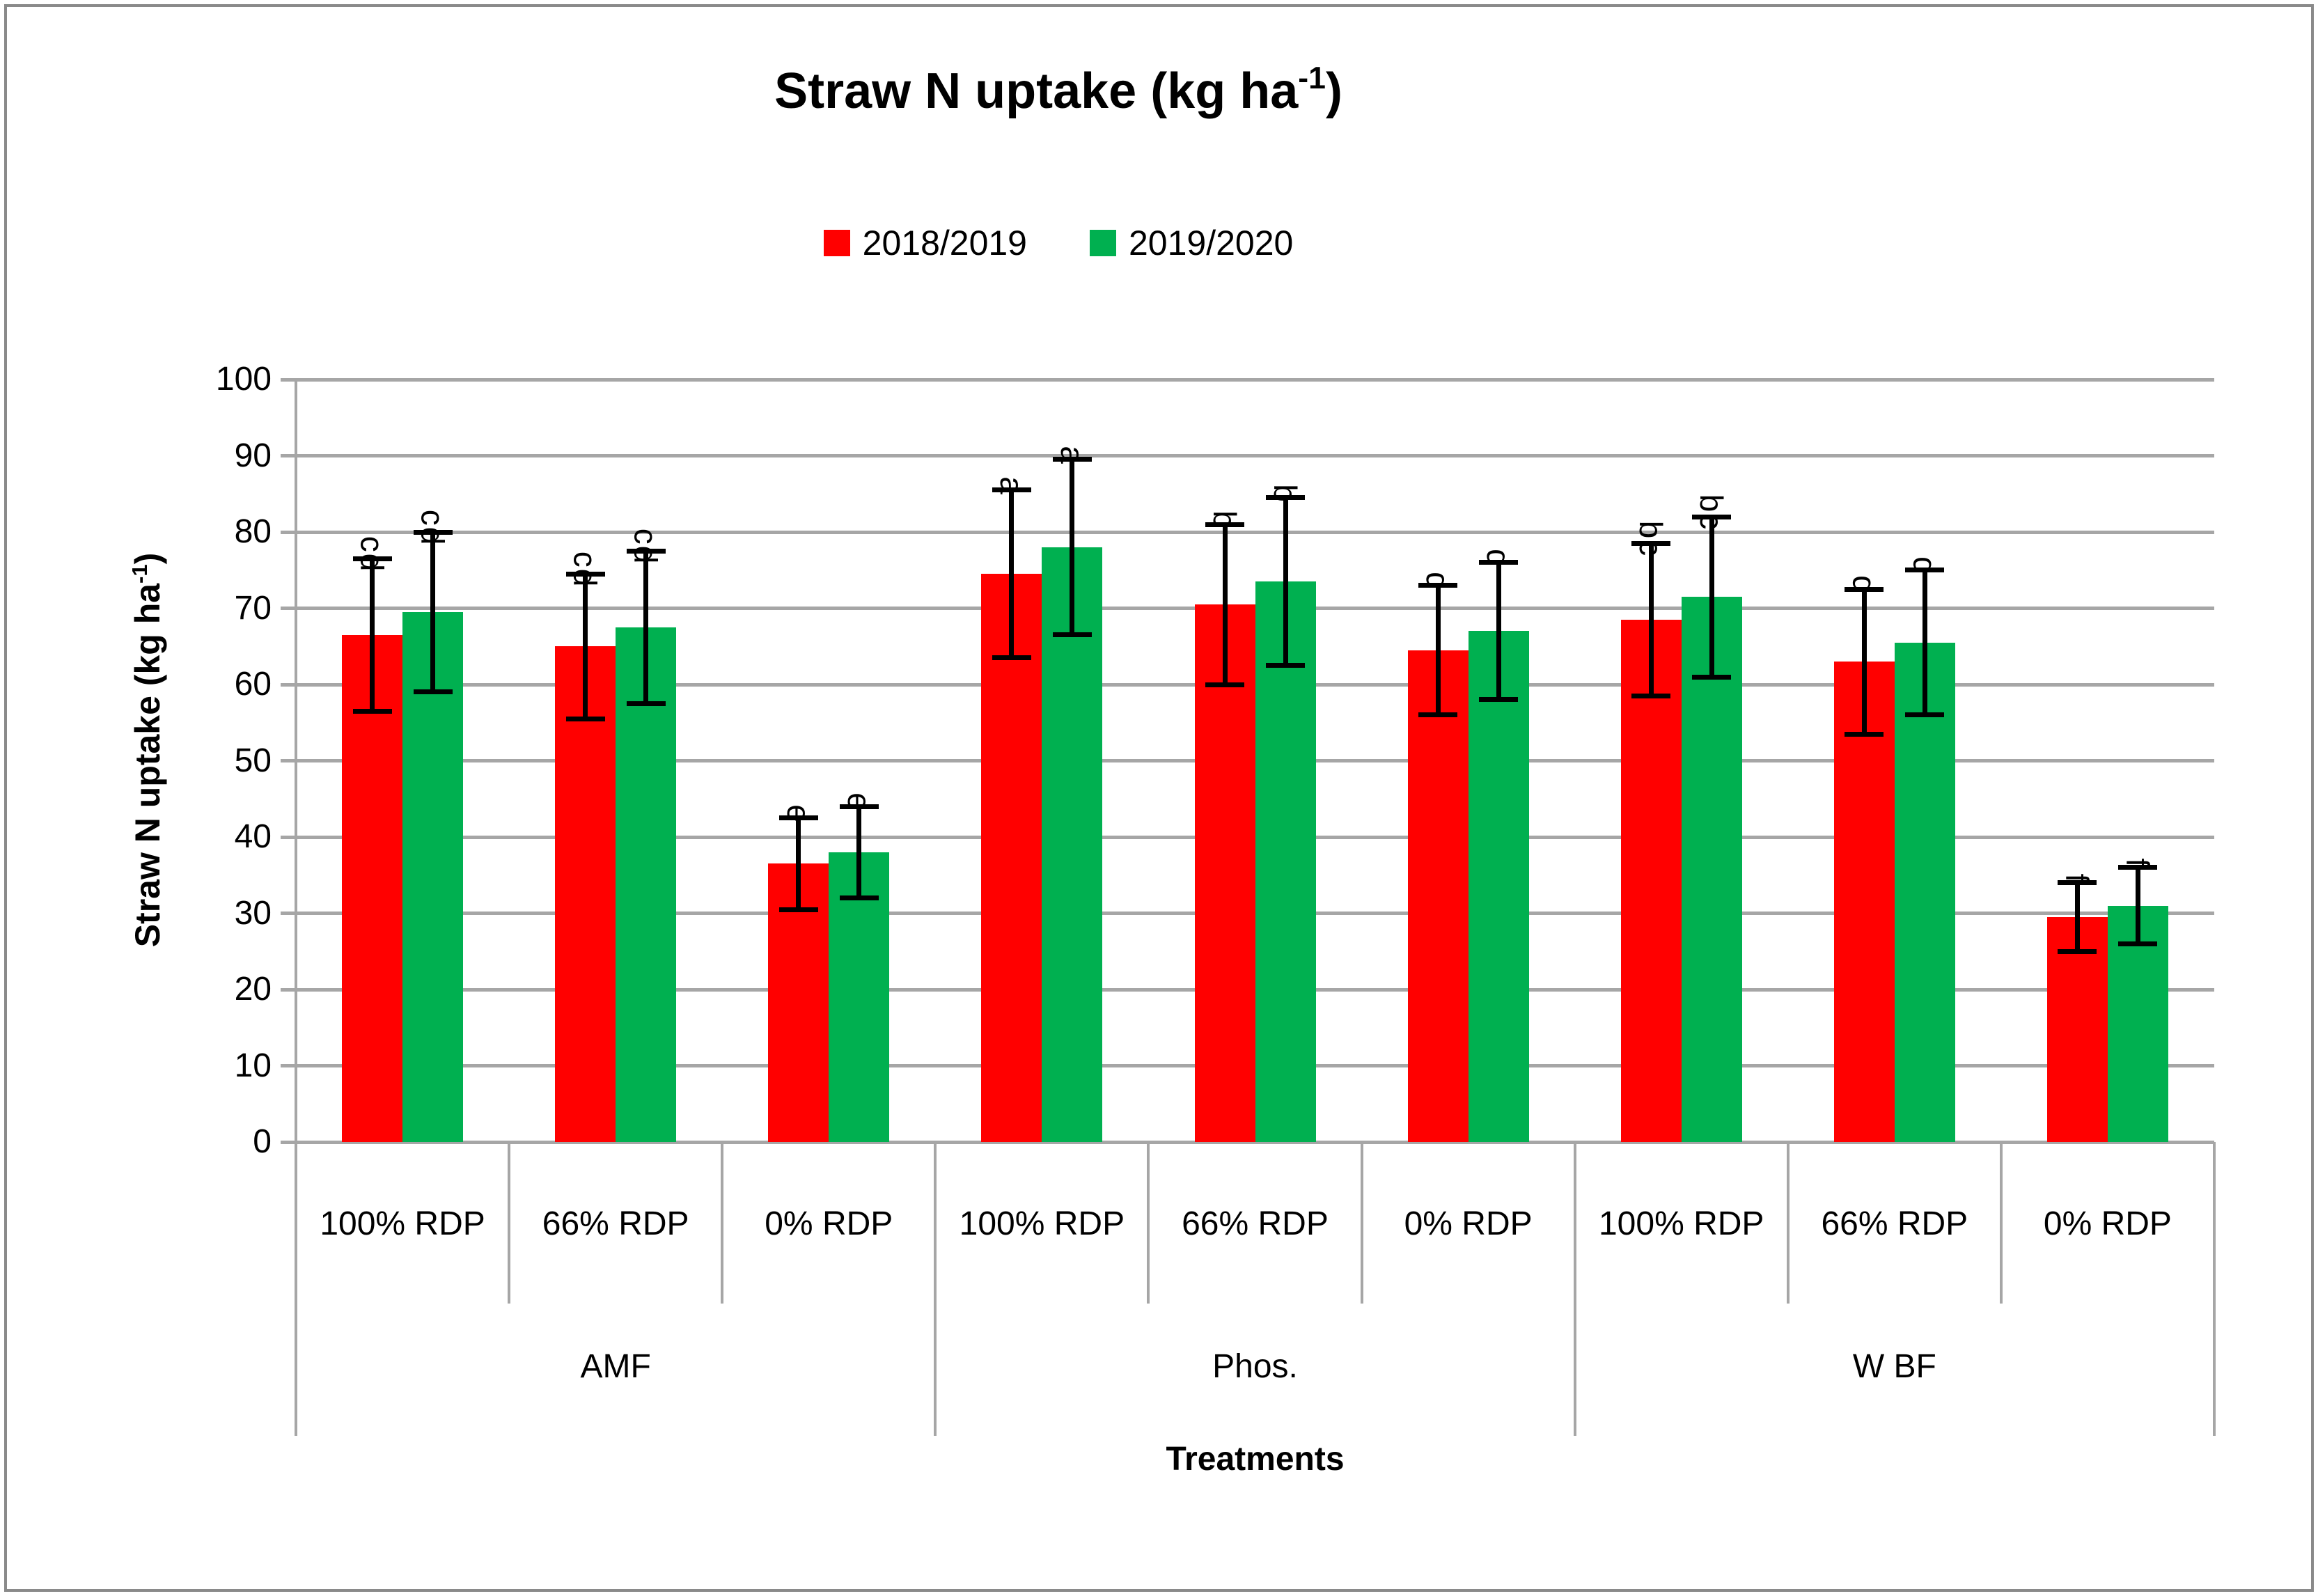 This screenshot has height=1596, width=2318. What do you see at coordinates (253, 761) in the screenshot?
I see `y-tick-label: 50` at bounding box center [253, 761].